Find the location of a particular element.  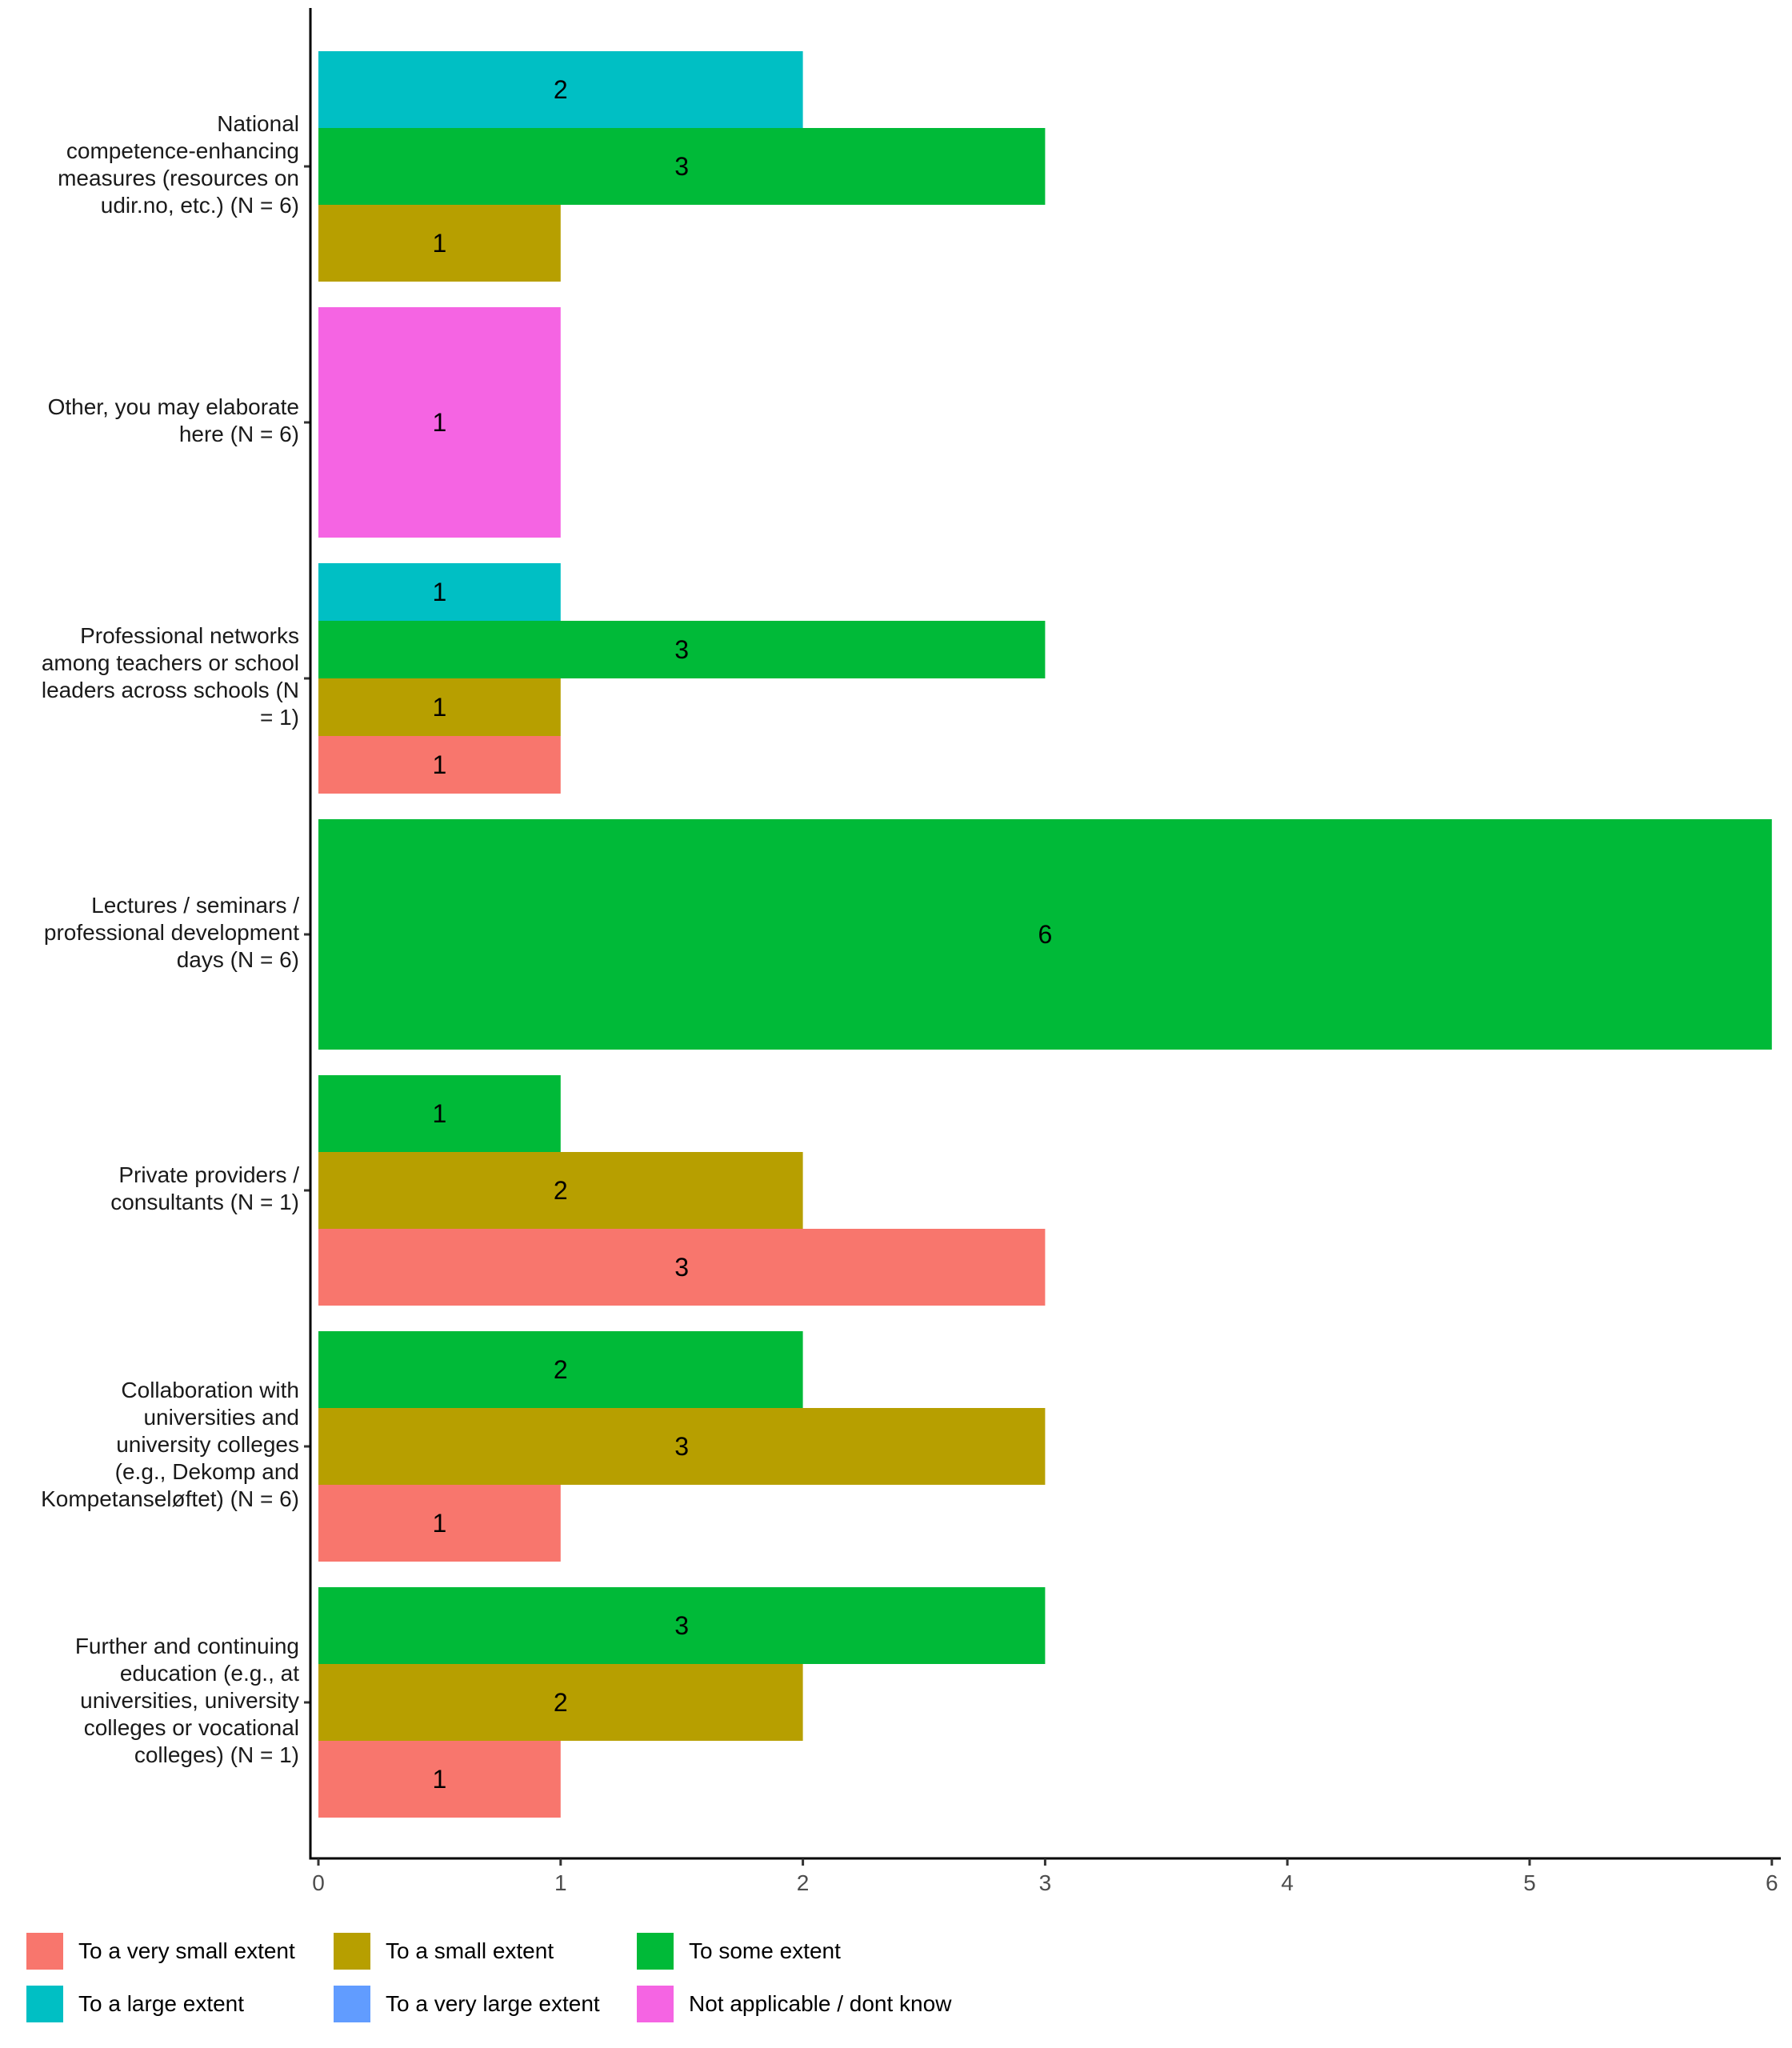

x-tick-label: 1 is located at coordinates (560, 1882).